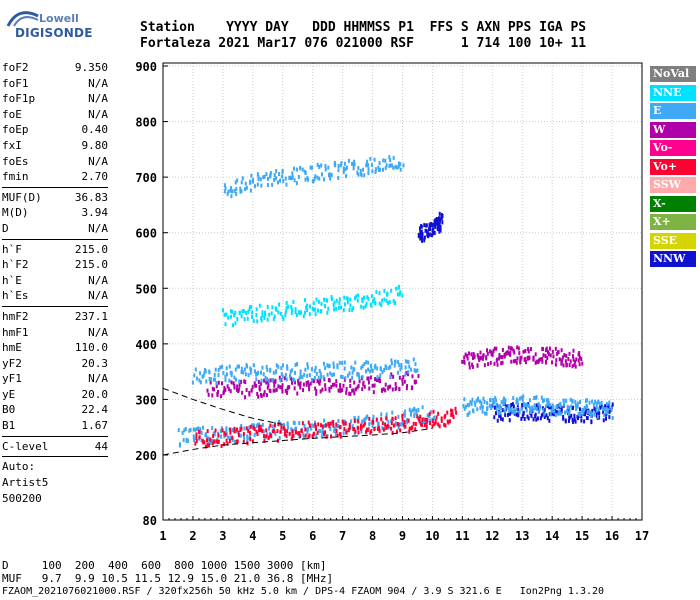 This screenshot has height=600, width=700. I want to click on param-name: B1, so click(9, 426).